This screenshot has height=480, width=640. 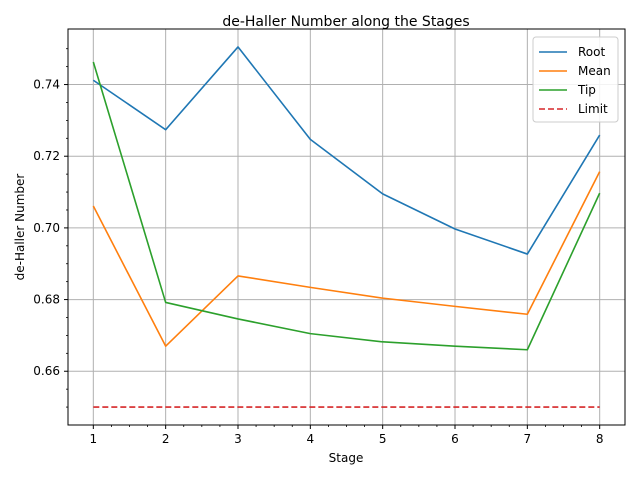 I want to click on legend-box, so click(x=575, y=79).